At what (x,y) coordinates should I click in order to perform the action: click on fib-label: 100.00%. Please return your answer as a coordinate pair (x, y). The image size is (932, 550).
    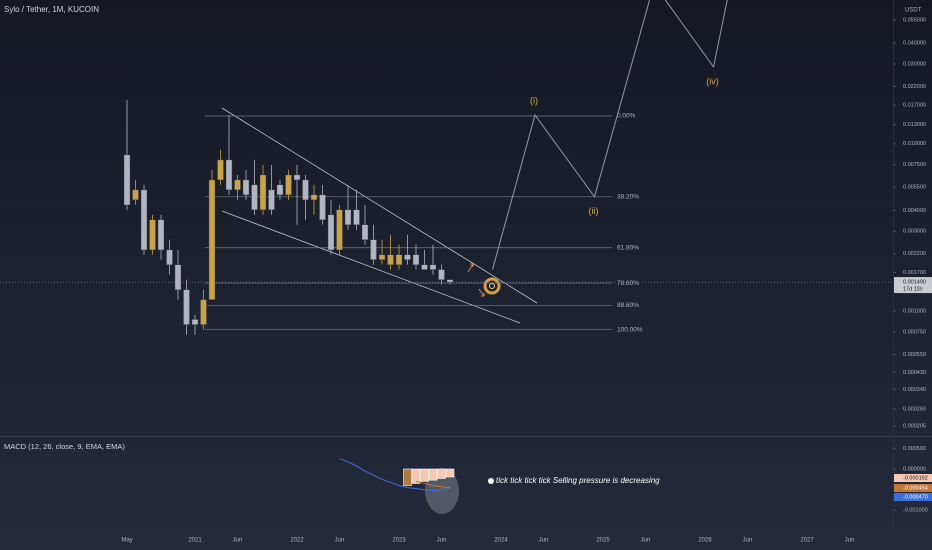
    Looking at the image, I should click on (630, 329).